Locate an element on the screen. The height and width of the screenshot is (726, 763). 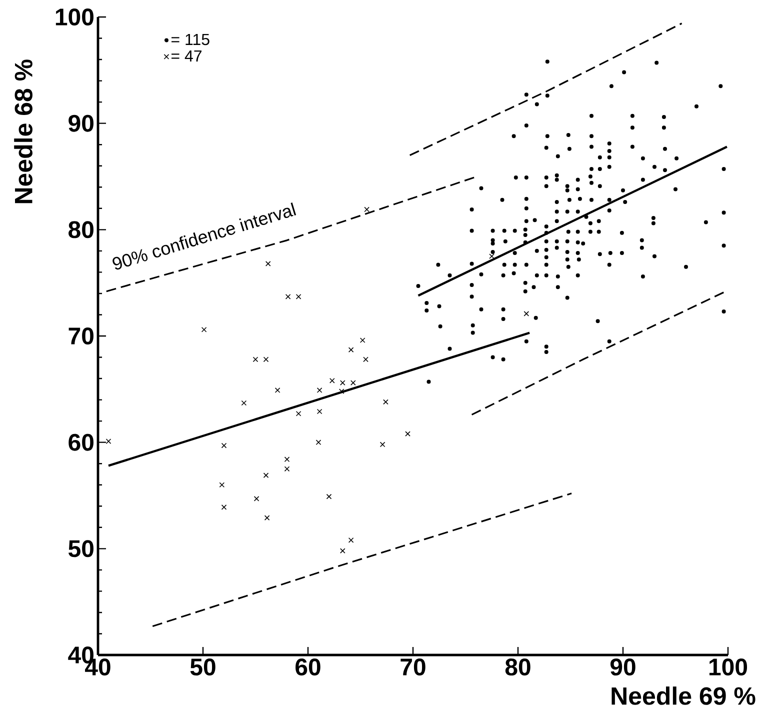
x-tick-label: 60 is located at coordinates (308, 667).